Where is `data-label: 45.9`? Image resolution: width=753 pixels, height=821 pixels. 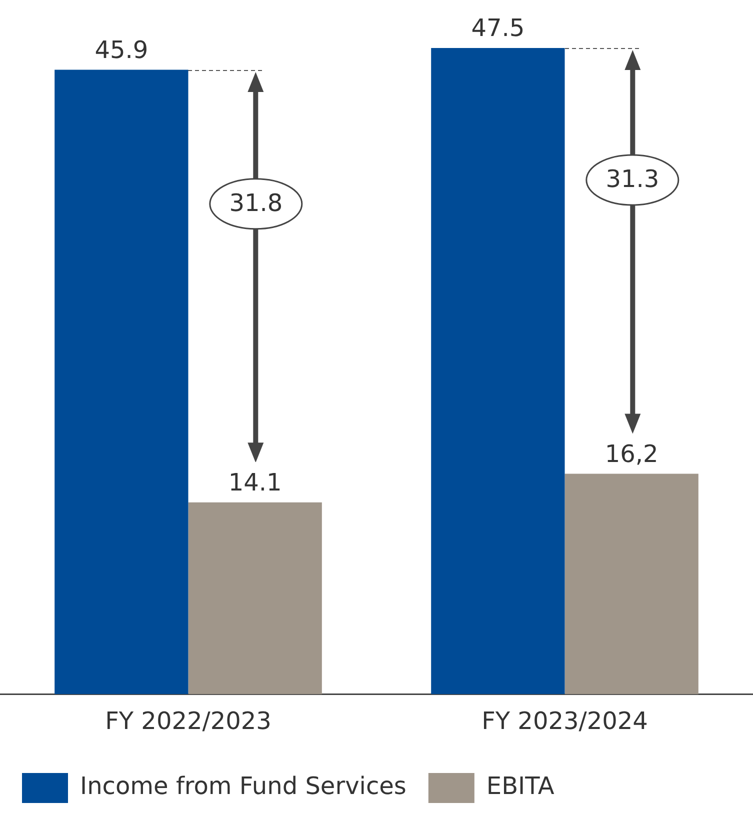
data-label: 45.9 is located at coordinates (121, 50).